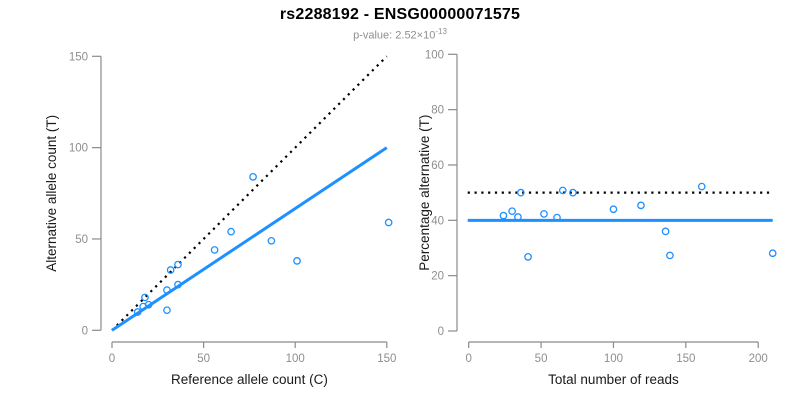 Image resolution: width=800 pixels, height=400 pixels. I want to click on y-tick-label: 40, so click(437, 221).